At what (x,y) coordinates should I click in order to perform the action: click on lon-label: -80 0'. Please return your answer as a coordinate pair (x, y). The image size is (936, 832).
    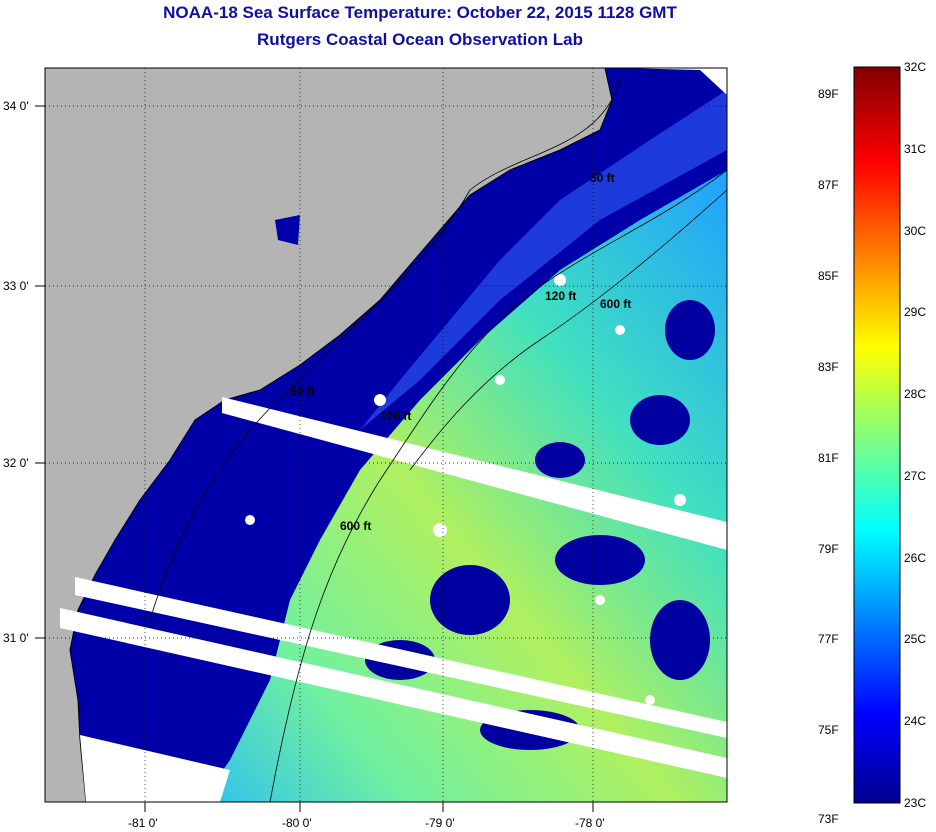
    Looking at the image, I should click on (297, 823).